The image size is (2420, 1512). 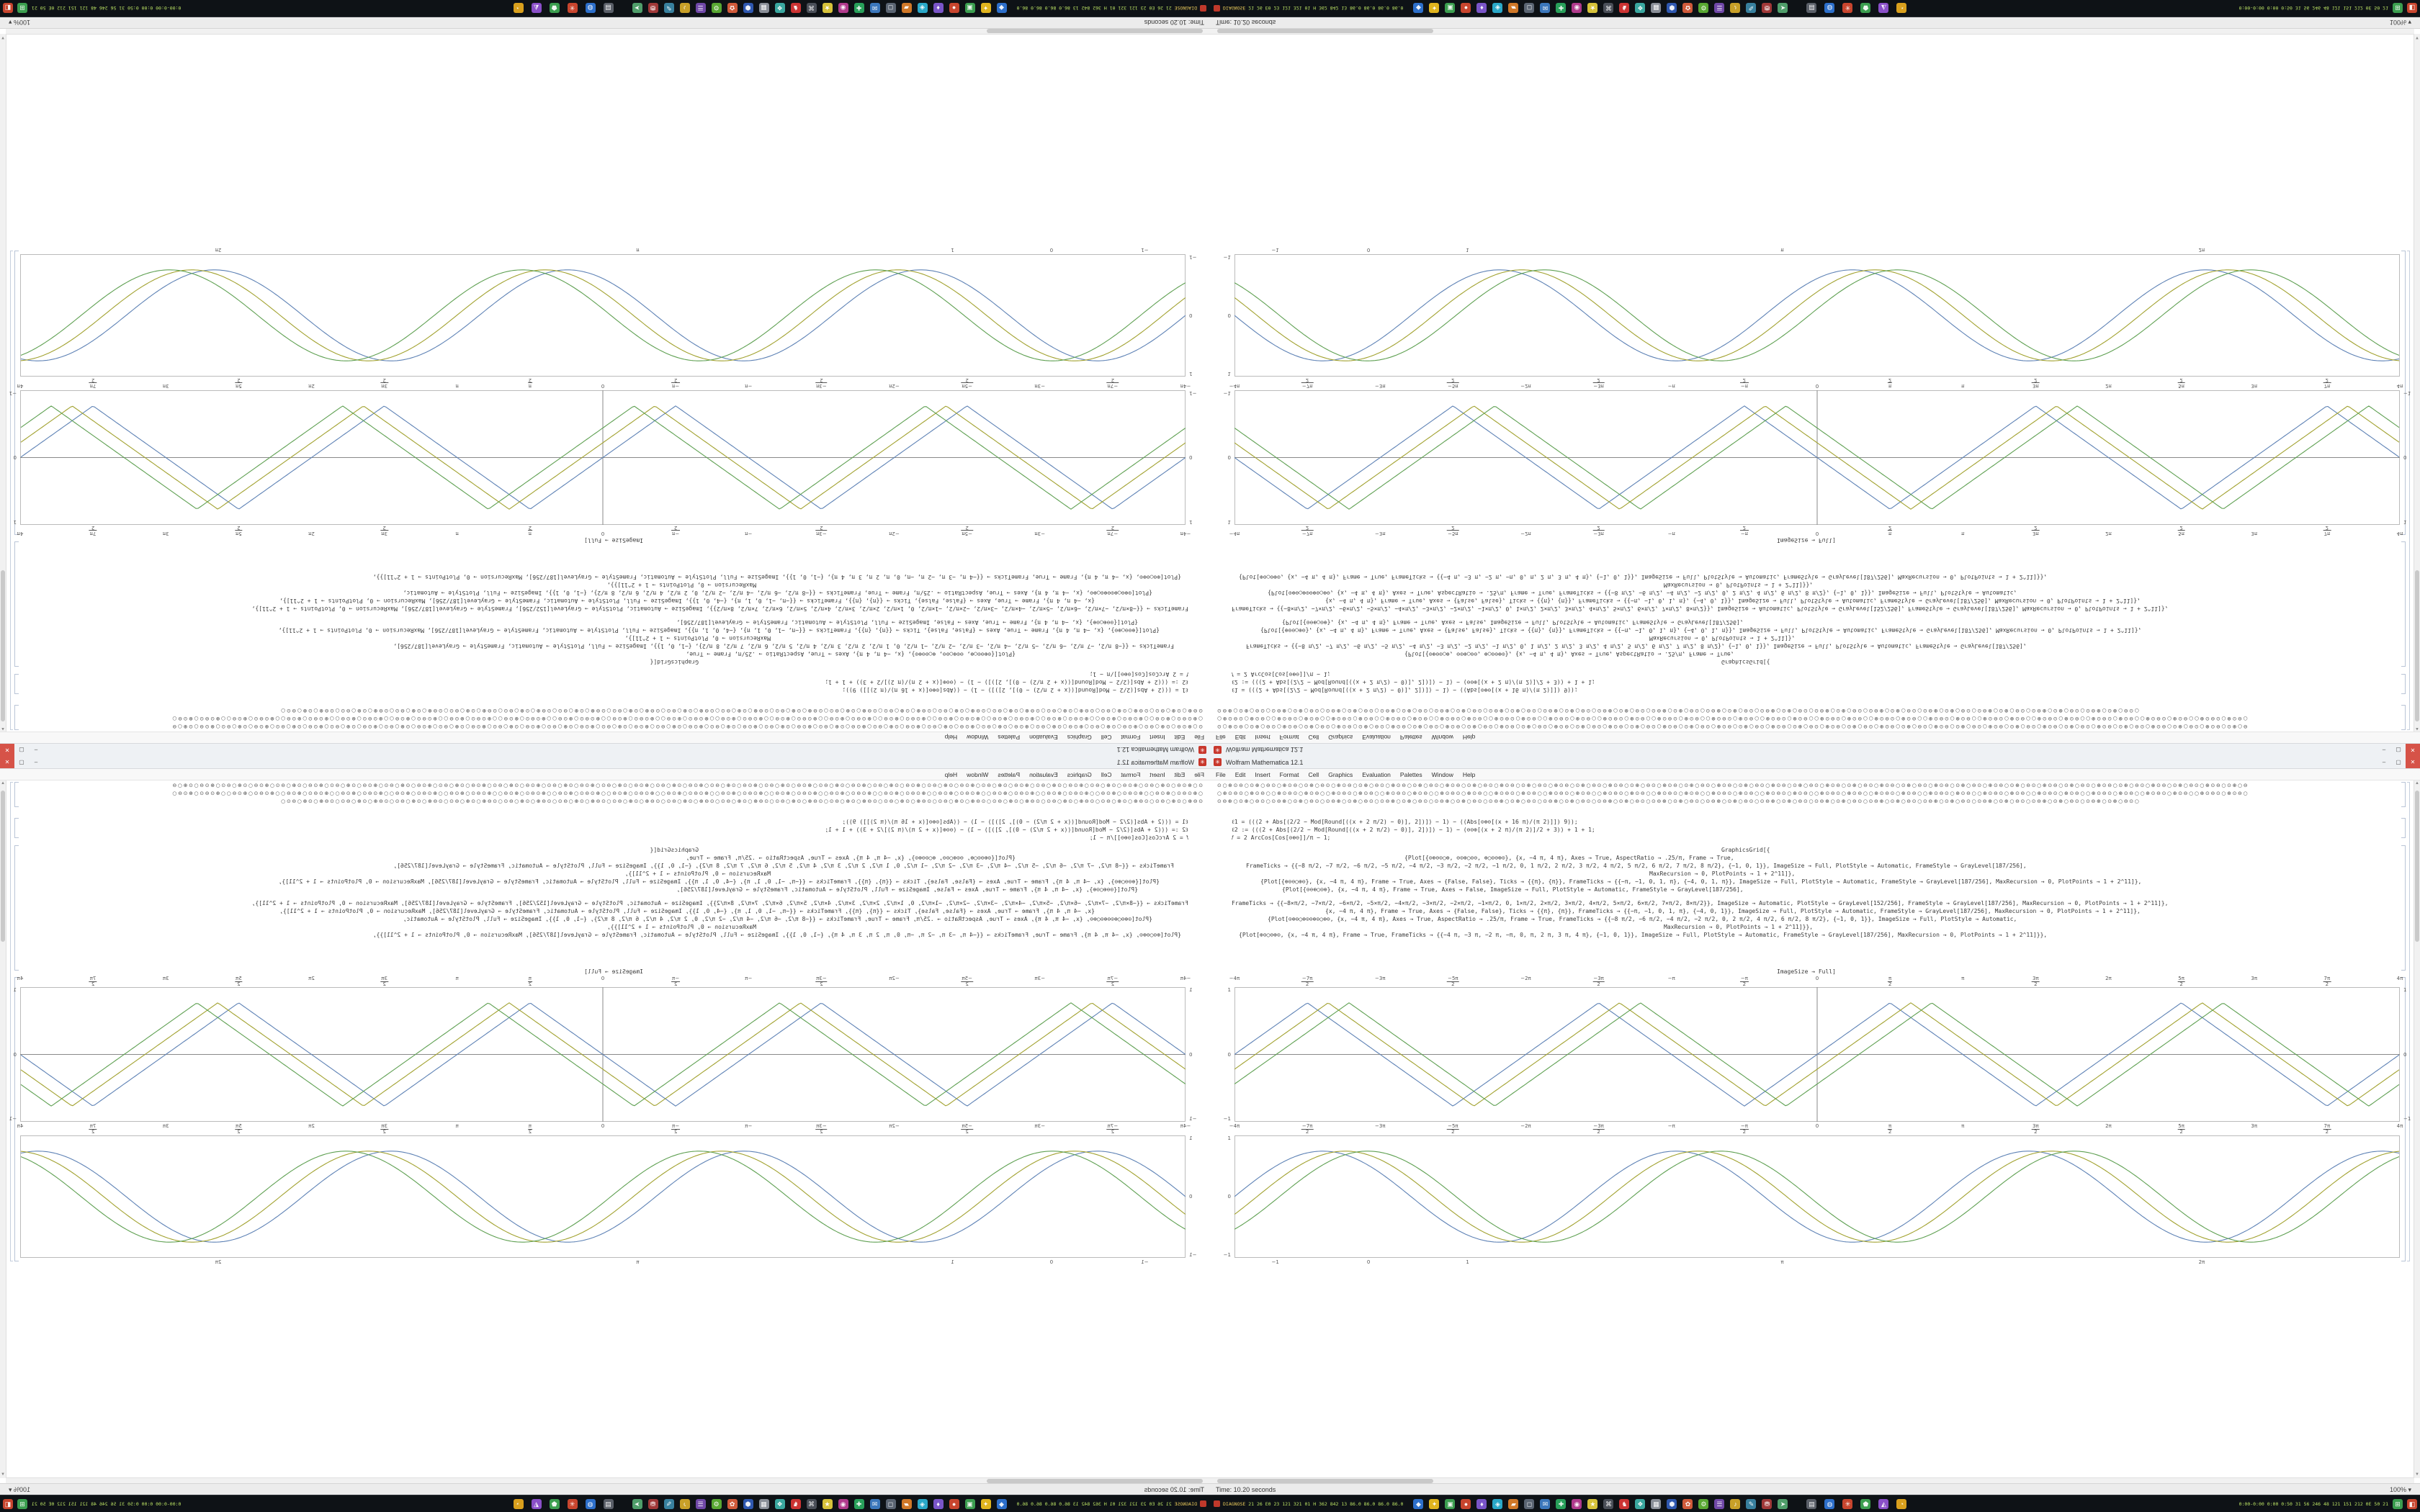 What do you see at coordinates (843, 8) in the screenshot?
I see `taskbar-app-icon: ◉` at bounding box center [843, 8].